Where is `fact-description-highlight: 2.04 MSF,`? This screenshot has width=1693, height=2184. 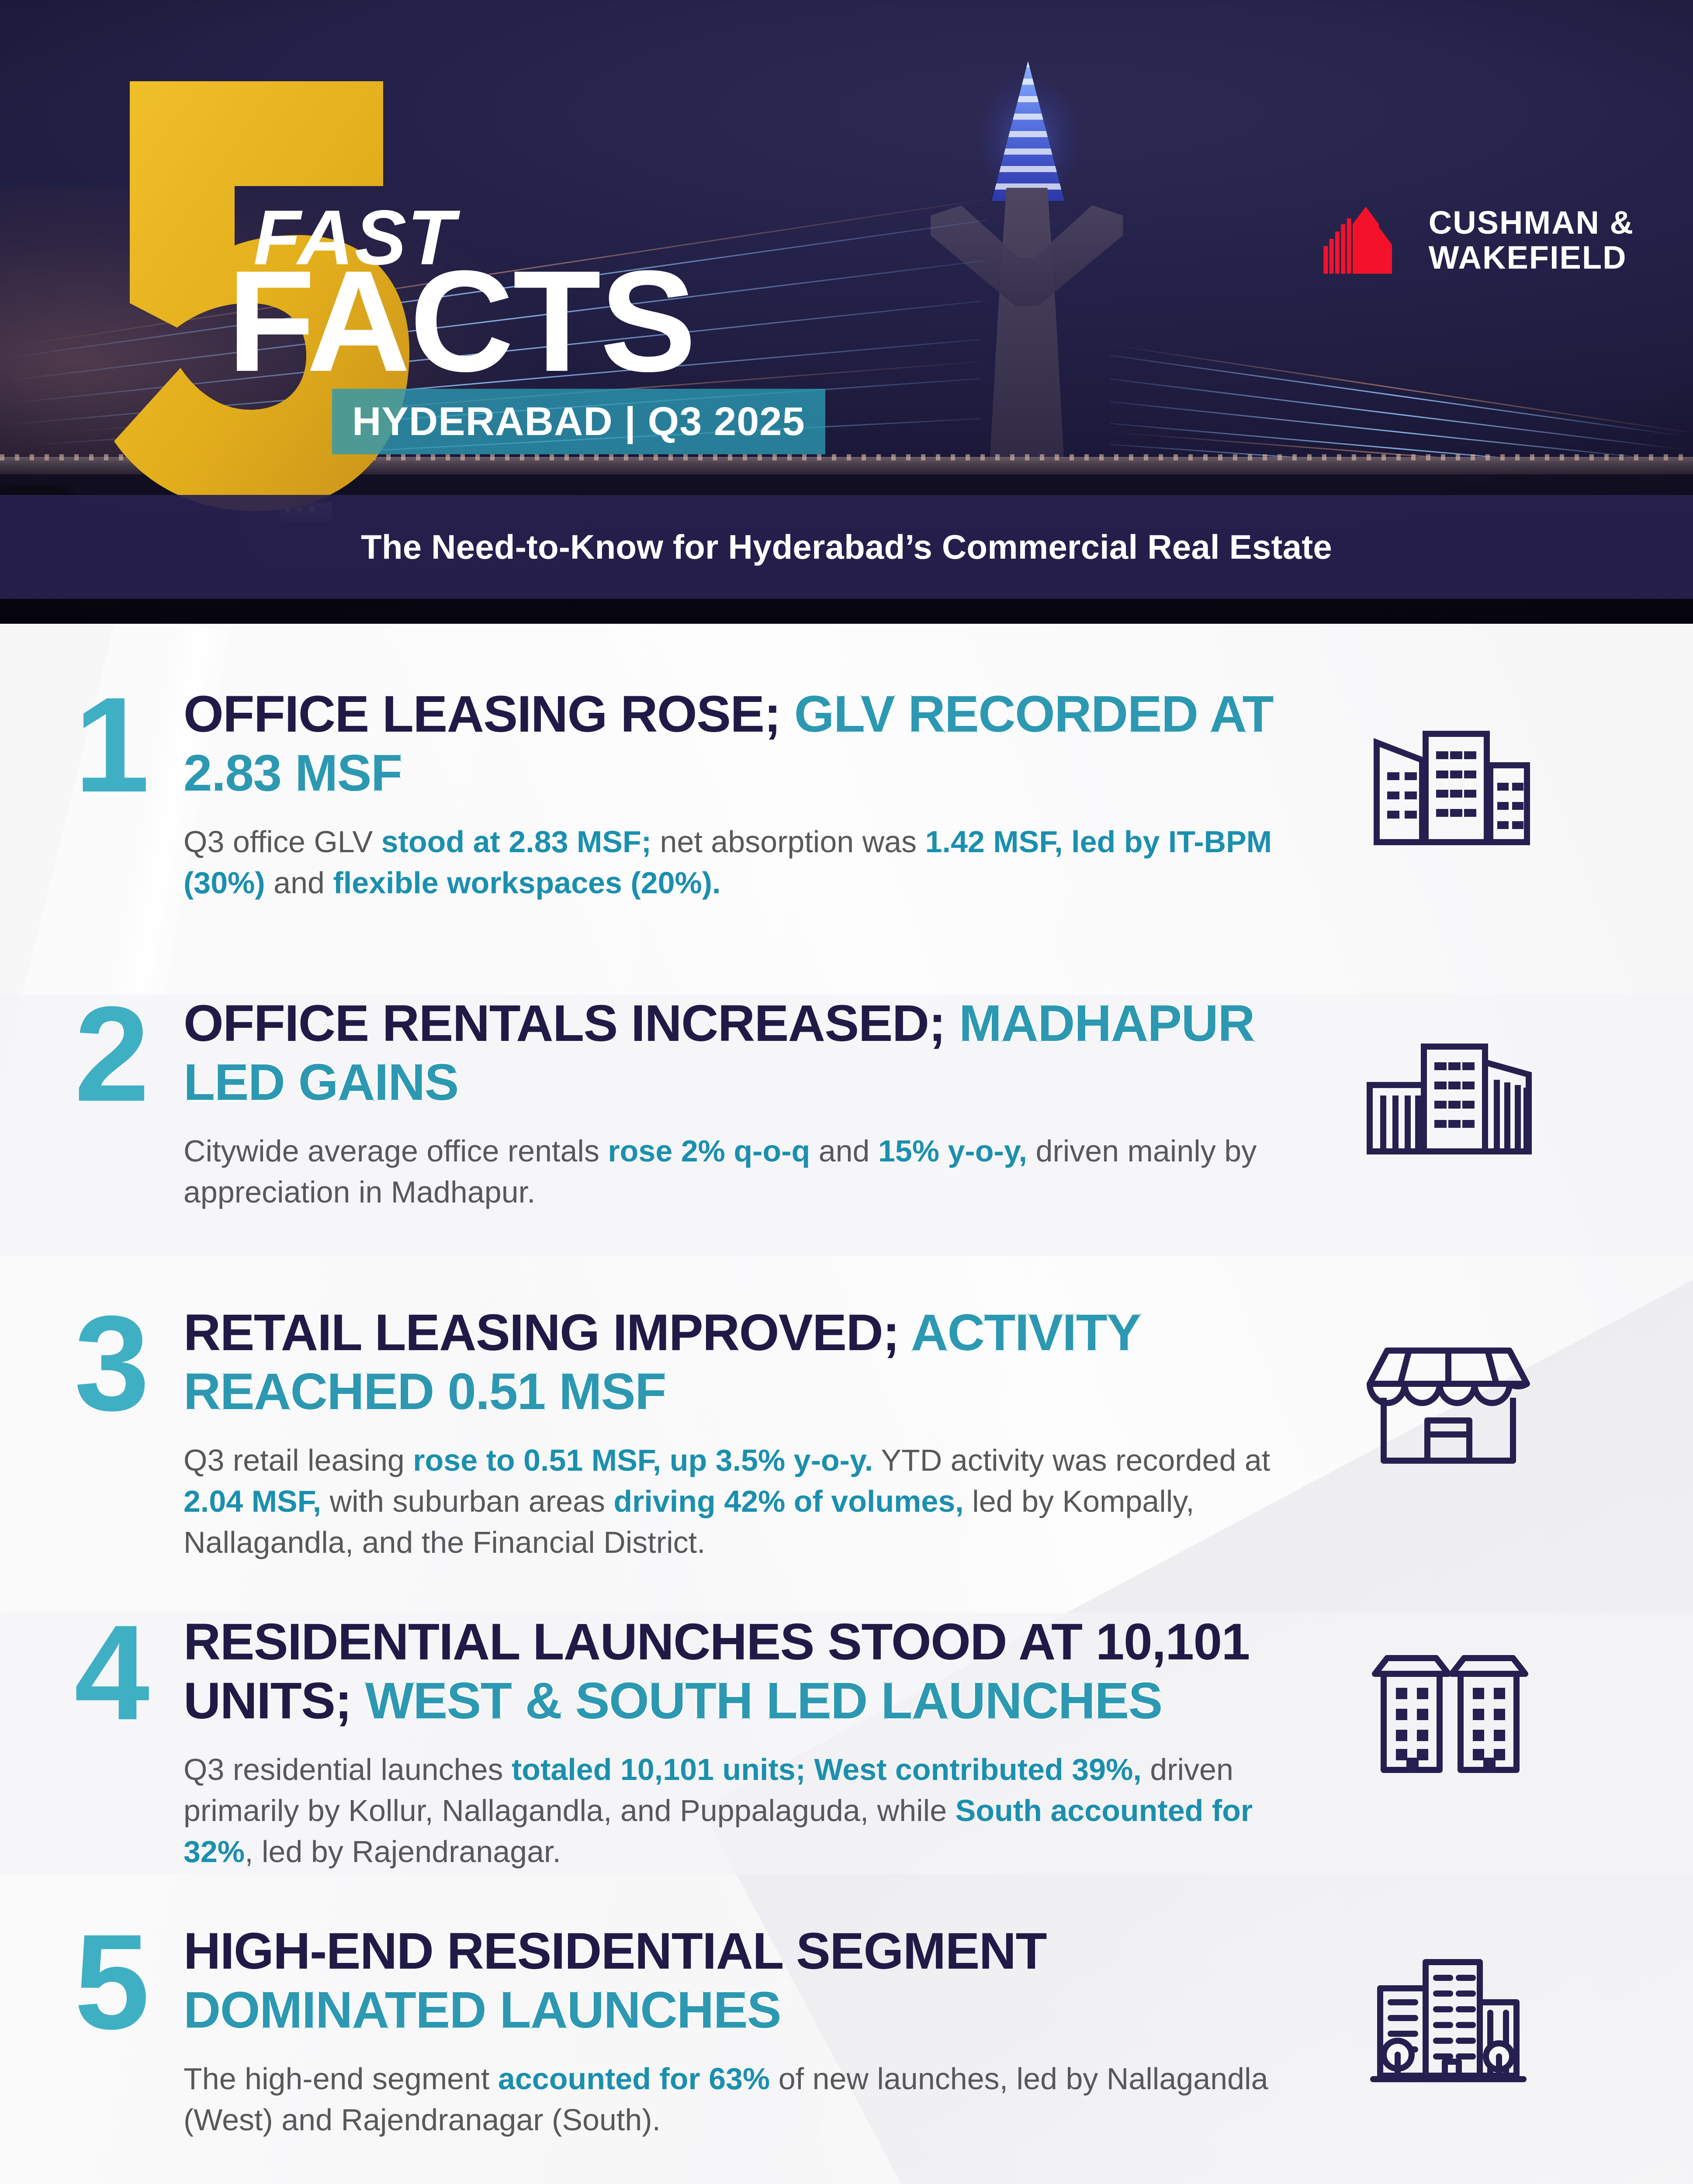
fact-description-highlight: 2.04 MSF, is located at coordinates (252, 1501).